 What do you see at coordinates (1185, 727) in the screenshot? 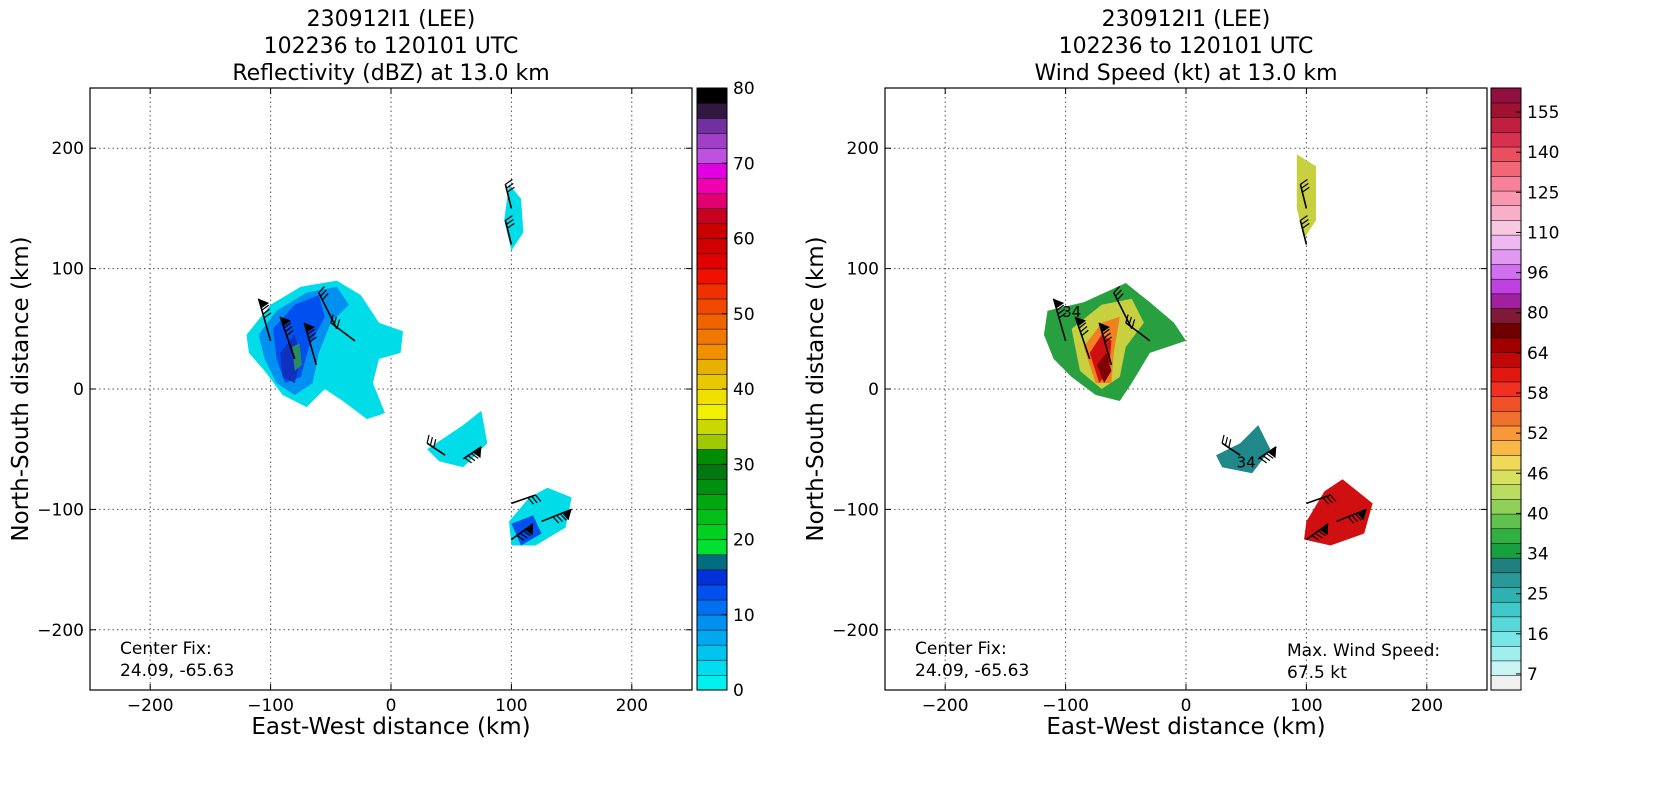
I see `x-axis-label: East-West distance (km)` at bounding box center [1185, 727].